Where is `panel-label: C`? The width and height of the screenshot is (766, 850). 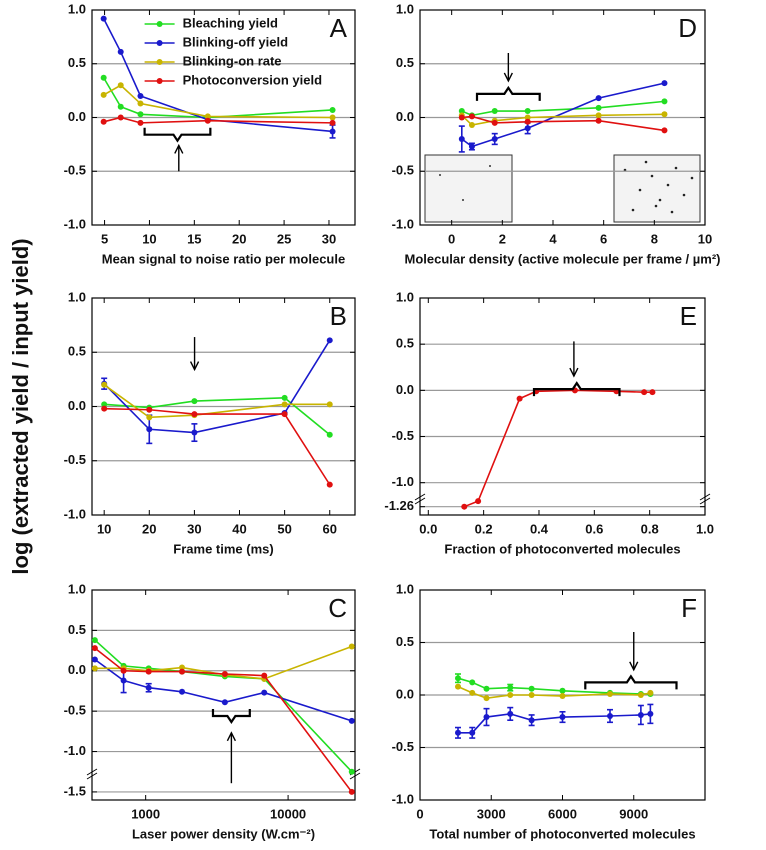
panel-label: C is located at coordinates (337, 608).